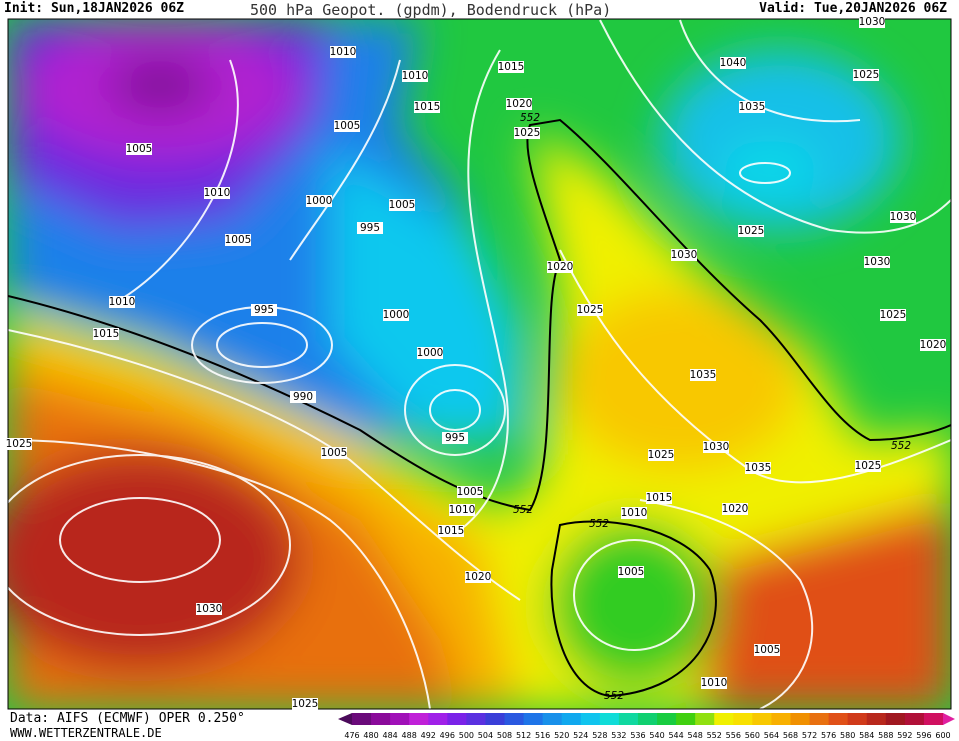 Image resolution: width=959 pixels, height=741 pixels. What do you see at coordinates (828, 735) in the screenshot?
I see `colorbar-tick-label: 576` at bounding box center [828, 735].